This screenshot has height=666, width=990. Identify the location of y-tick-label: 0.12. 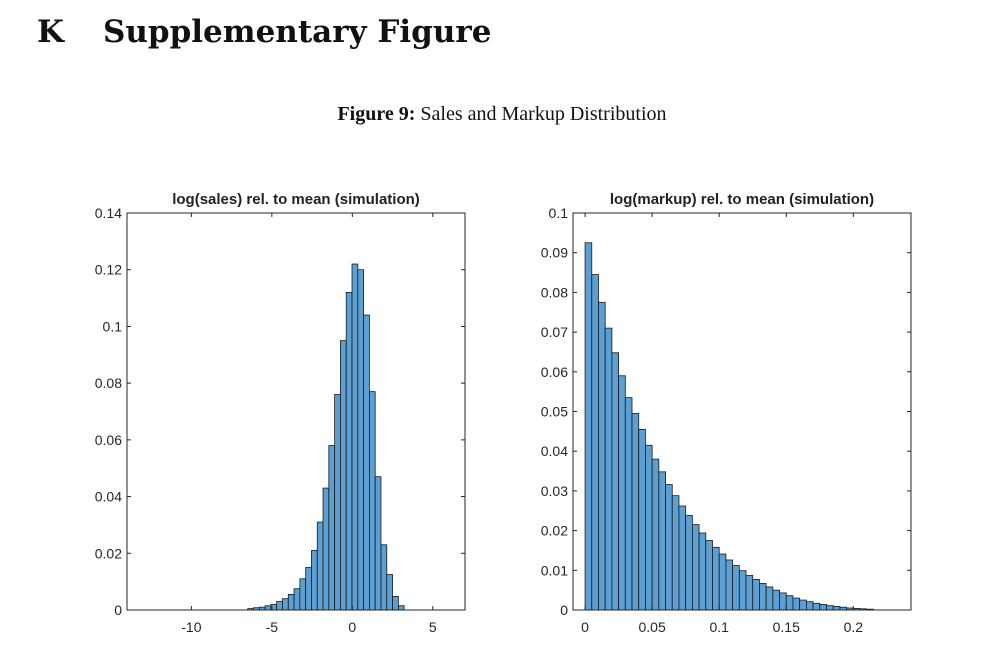
(108, 270).